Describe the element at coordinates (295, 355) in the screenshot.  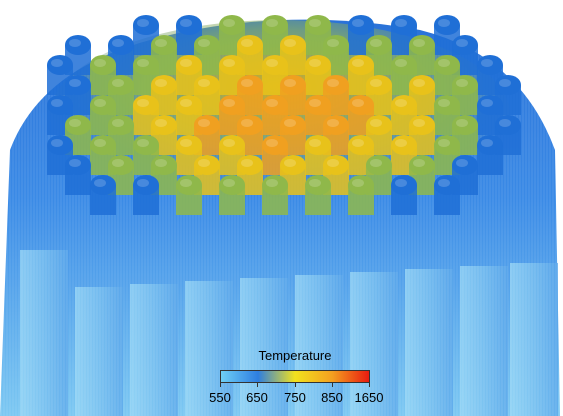
I see `colorbar-title: Temperature` at that location.